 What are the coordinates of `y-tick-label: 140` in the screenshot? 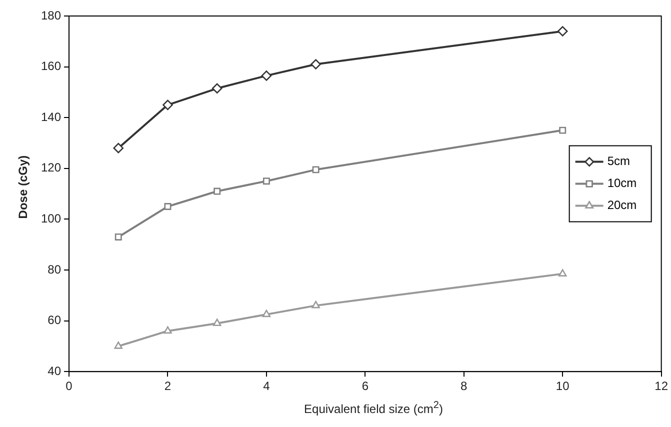 It's located at (51, 117).